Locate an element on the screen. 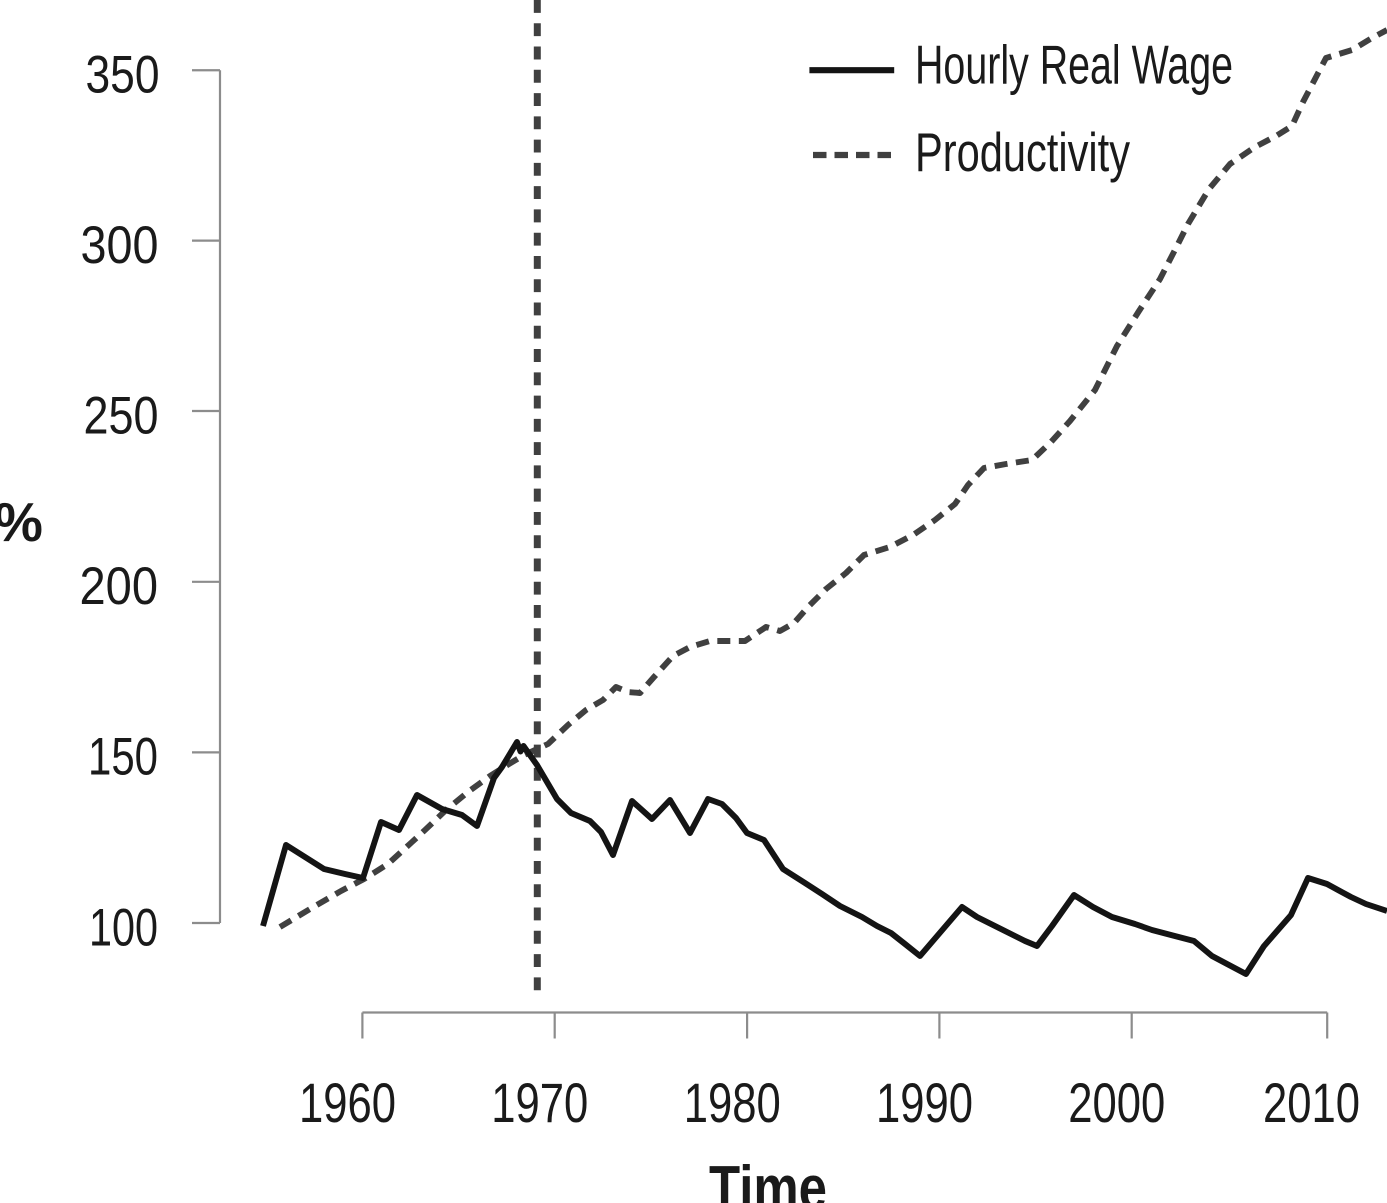  svg-text: 1990 is located at coordinates (924, 1102).